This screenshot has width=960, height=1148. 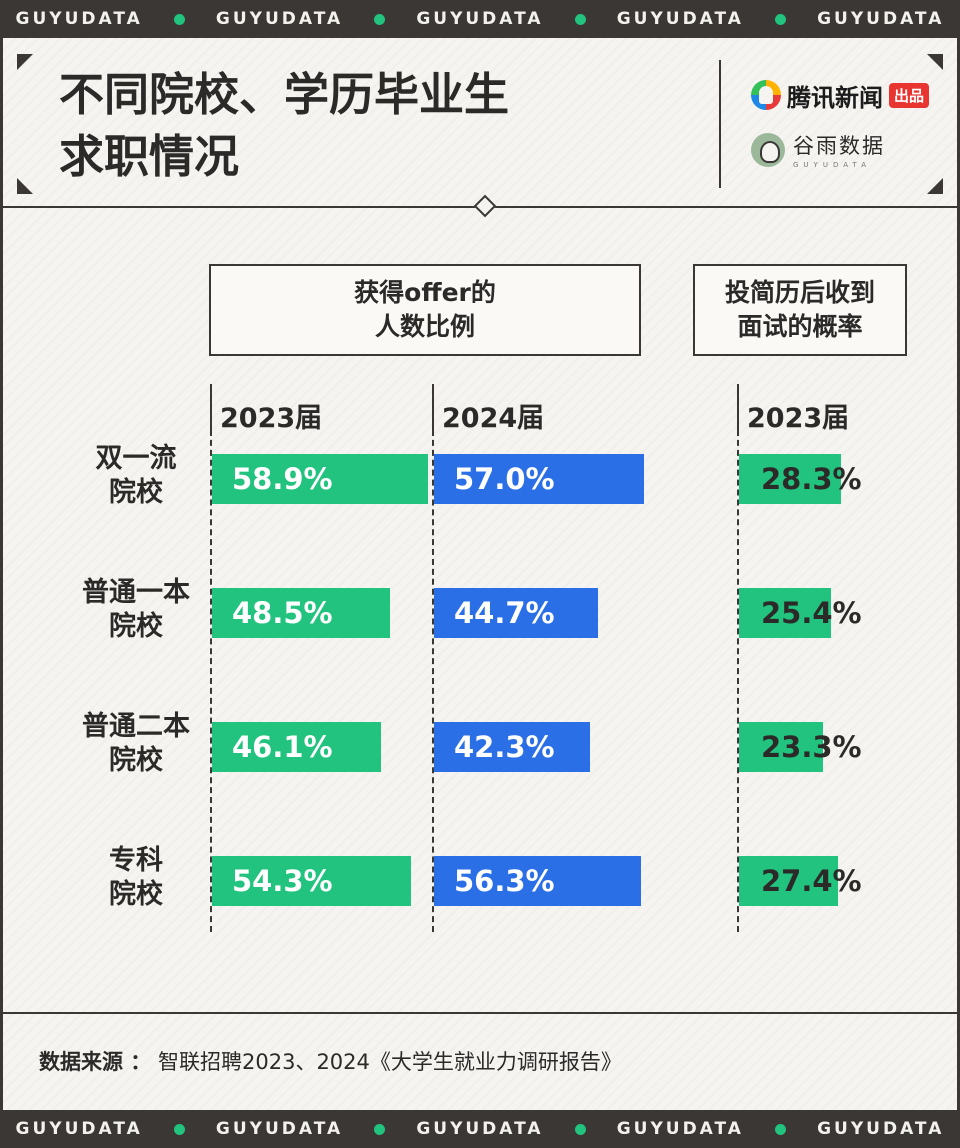 I want to click on interview-prob-header: 投简历后收到 面试的概率, so click(x=800, y=310).